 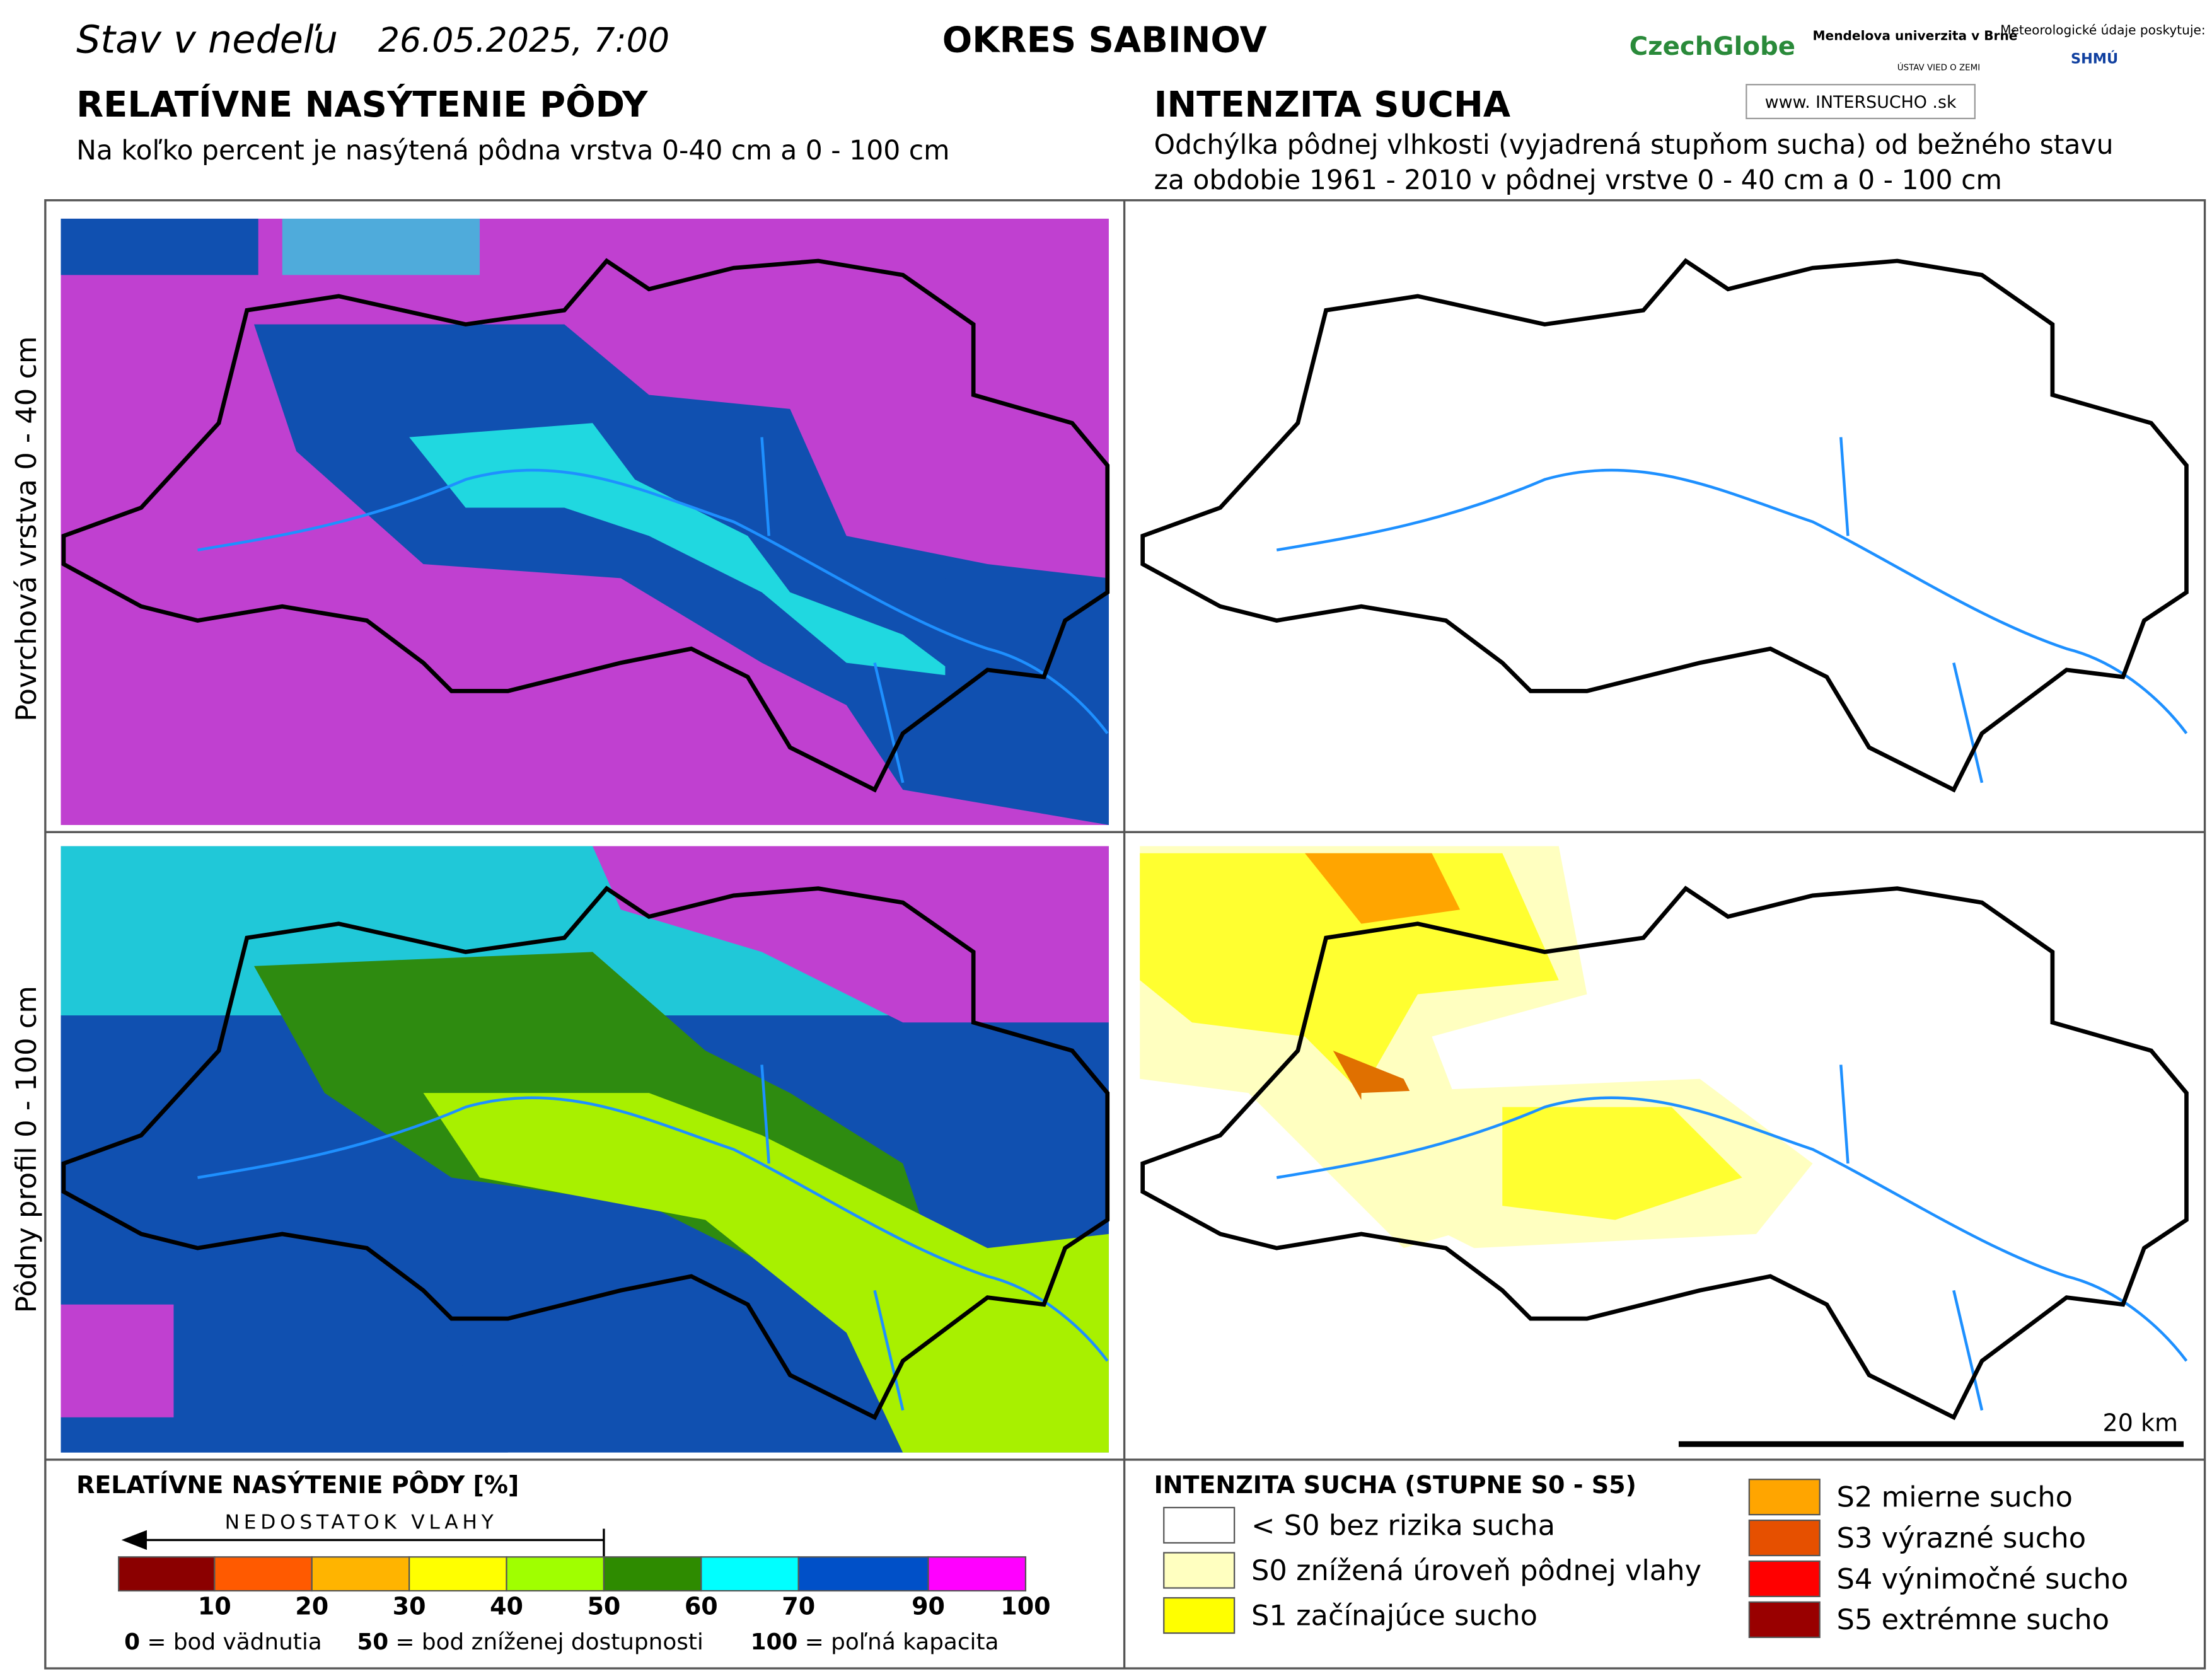 I want to click on row-label: Povrchová vrstva 0 - 40 cm, so click(x=26, y=528).